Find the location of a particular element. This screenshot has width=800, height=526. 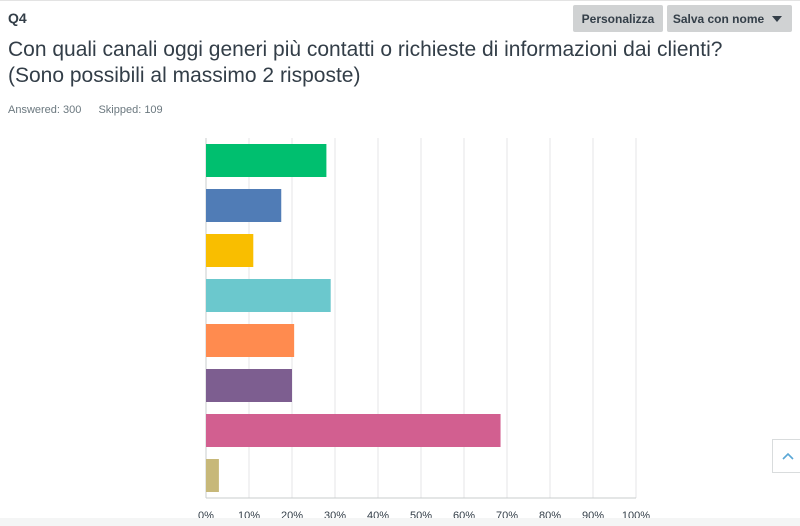

answered-count: Answered: 300 is located at coordinates (45, 110).